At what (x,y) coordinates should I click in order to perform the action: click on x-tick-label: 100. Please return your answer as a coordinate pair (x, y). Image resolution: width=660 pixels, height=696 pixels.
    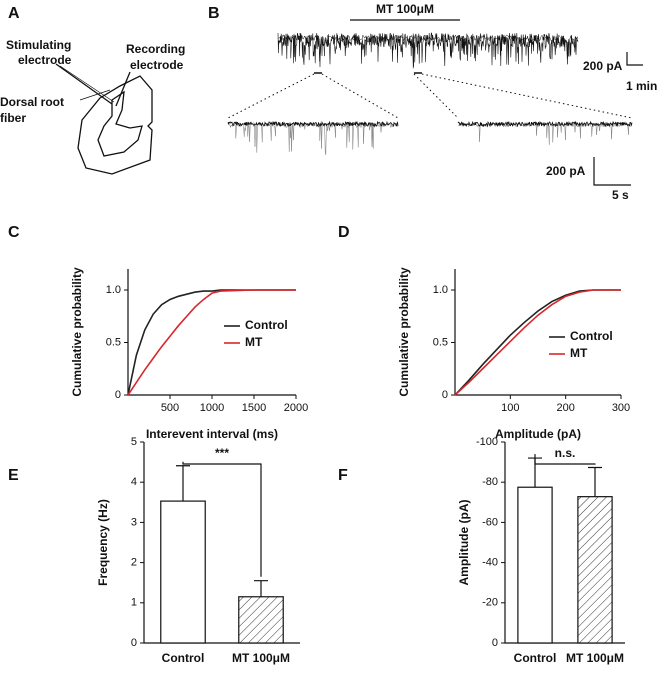
    Looking at the image, I should click on (510, 408).